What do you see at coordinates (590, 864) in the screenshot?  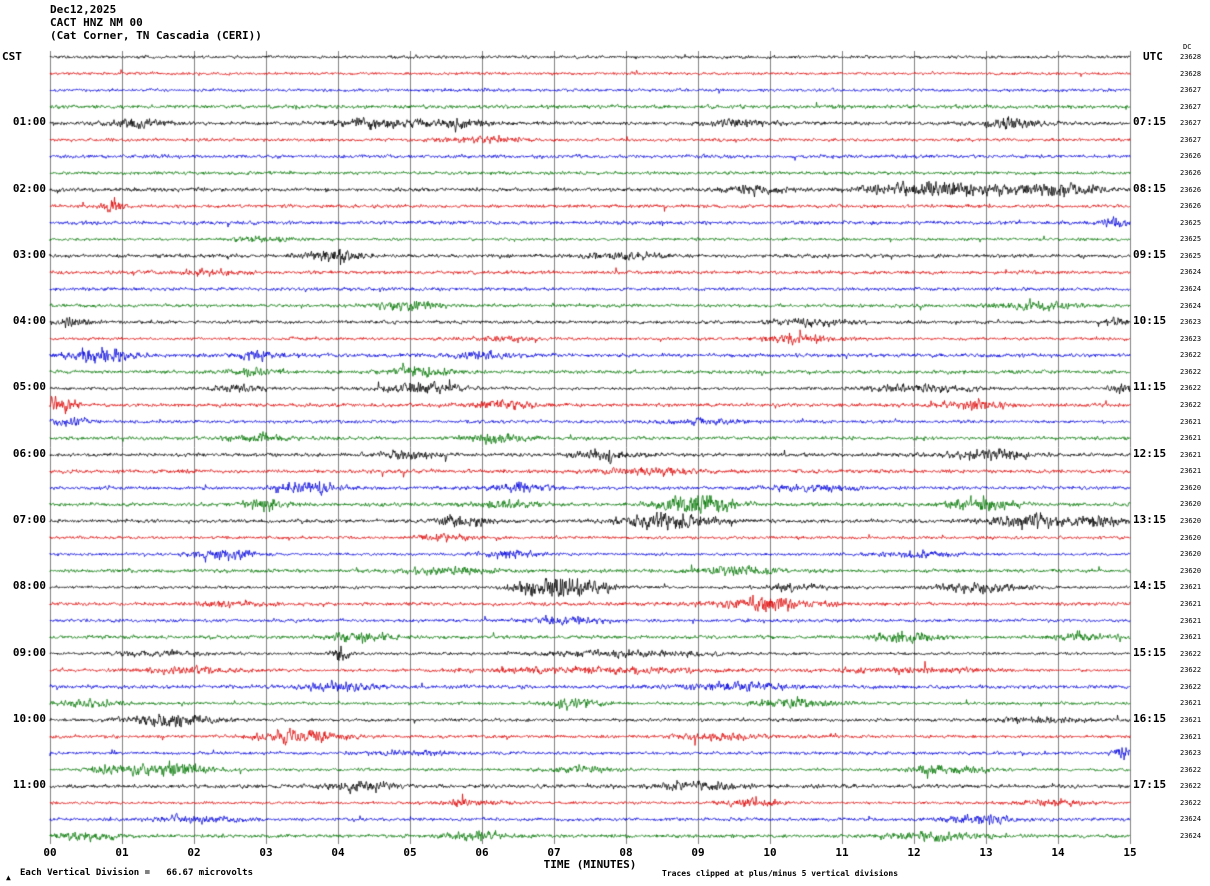 I see `x-axis-title: TIME (MINUTES)` at bounding box center [590, 864].